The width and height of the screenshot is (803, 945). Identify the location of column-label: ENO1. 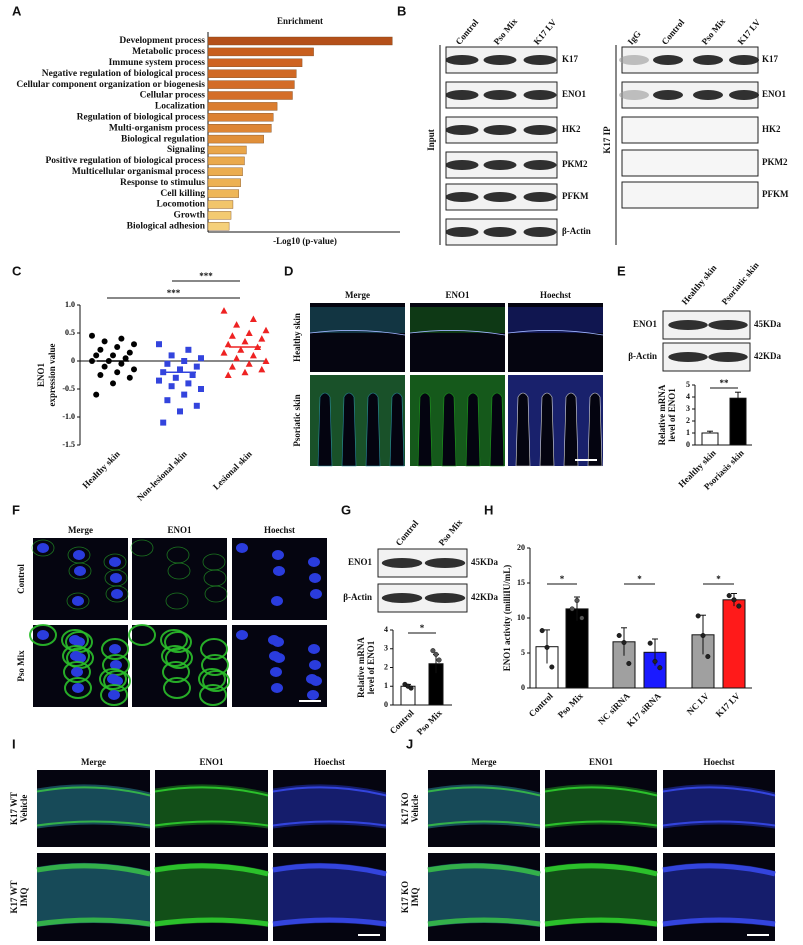
(601, 762).